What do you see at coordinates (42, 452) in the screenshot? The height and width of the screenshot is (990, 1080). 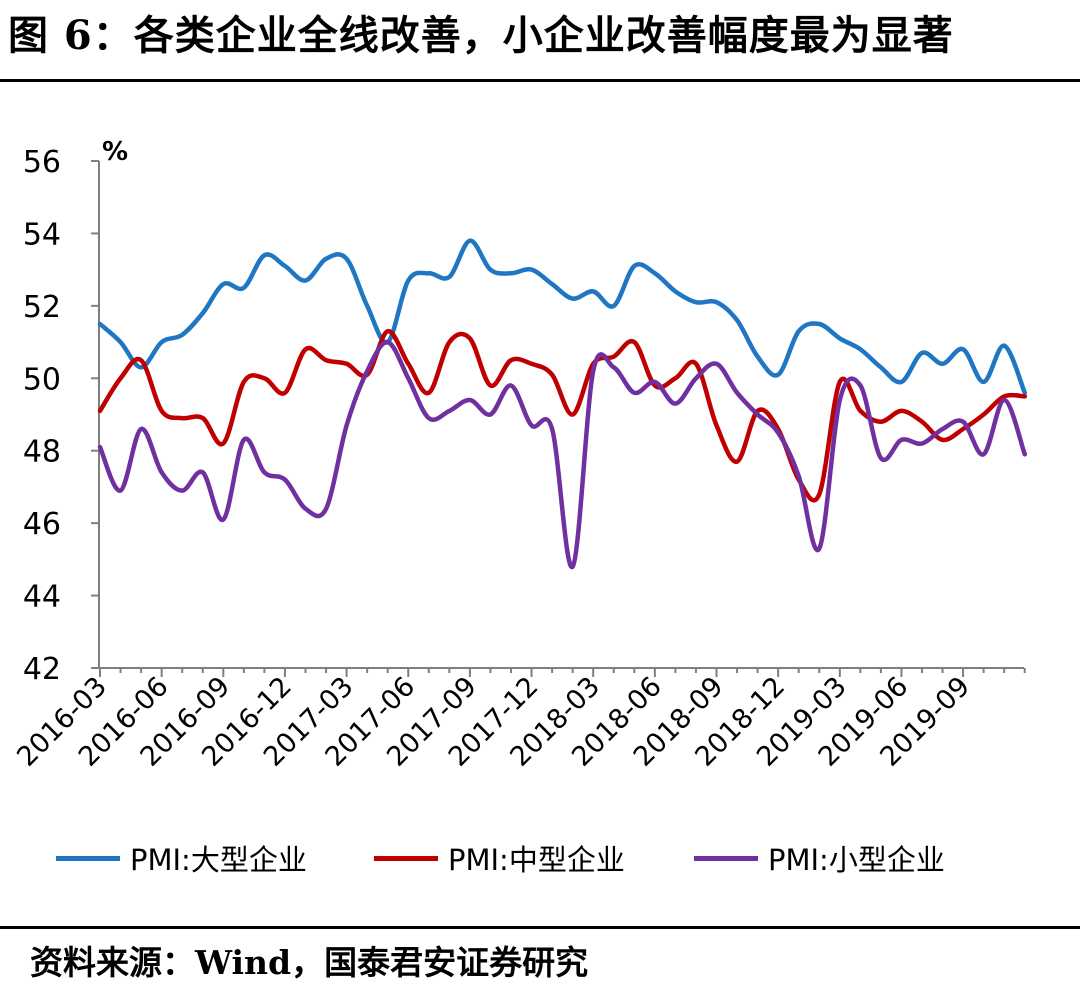 I see `y-tick-label: 48` at bounding box center [42, 452].